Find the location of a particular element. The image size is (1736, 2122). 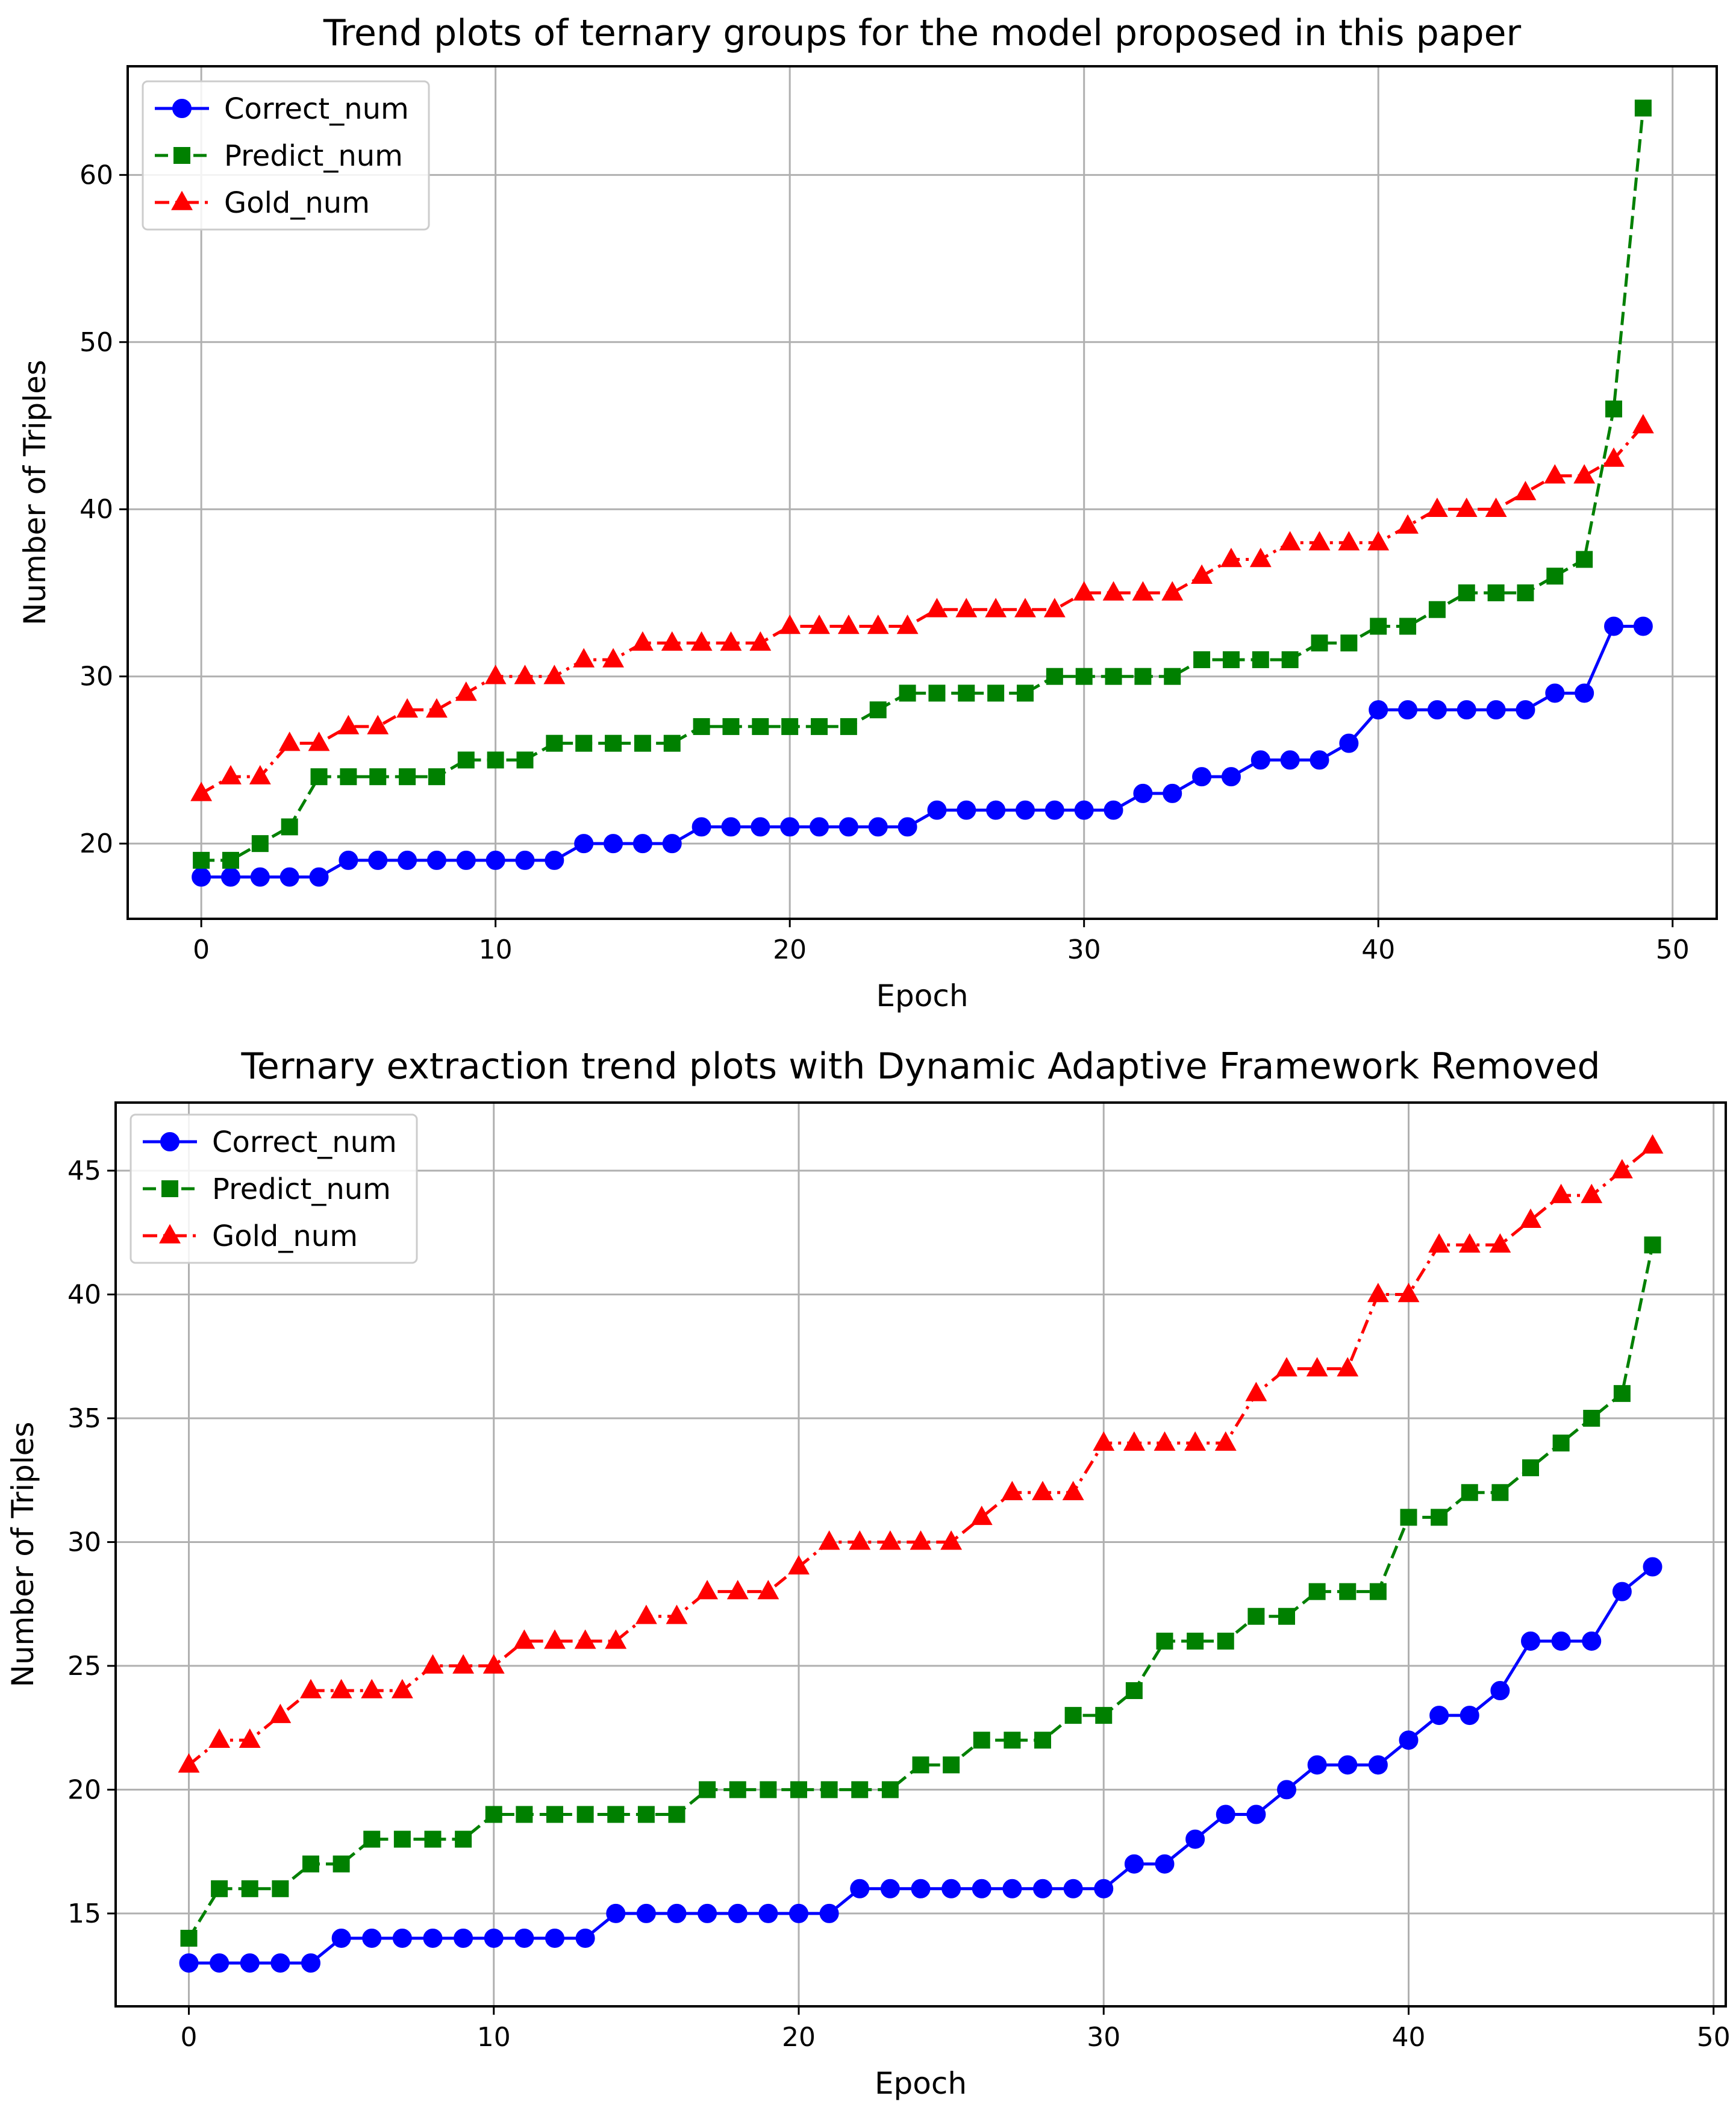

x-axis-label: Epoch is located at coordinates (922, 996).